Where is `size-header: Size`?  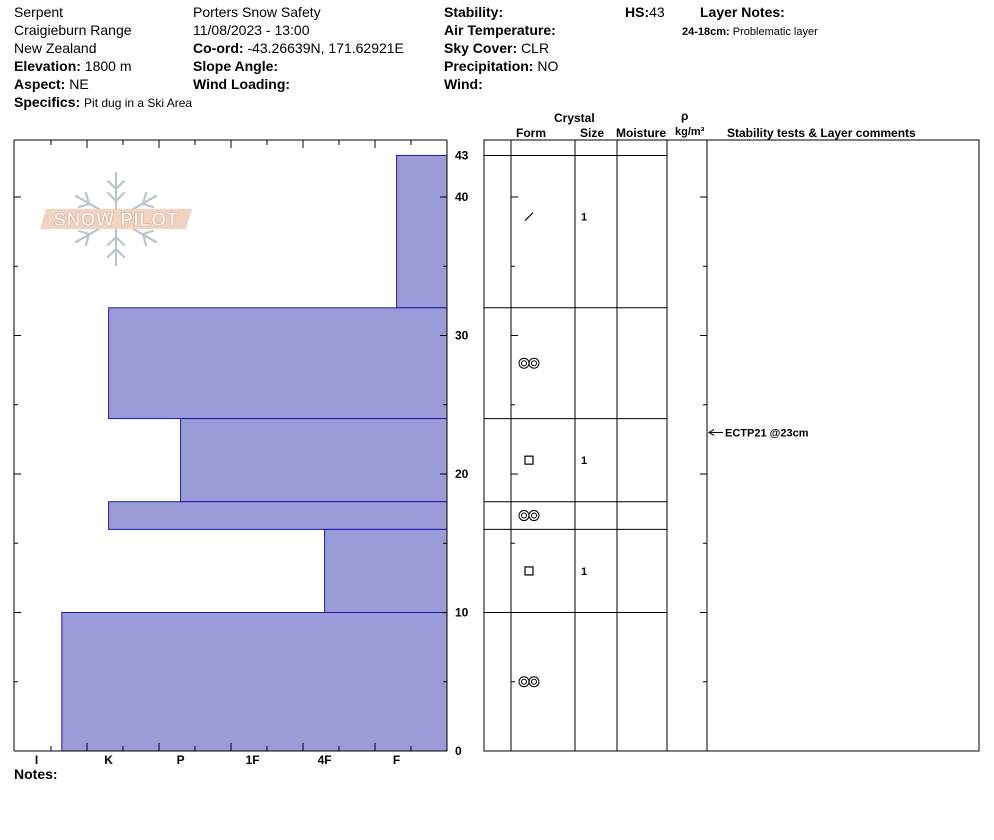
size-header: Size is located at coordinates (592, 133).